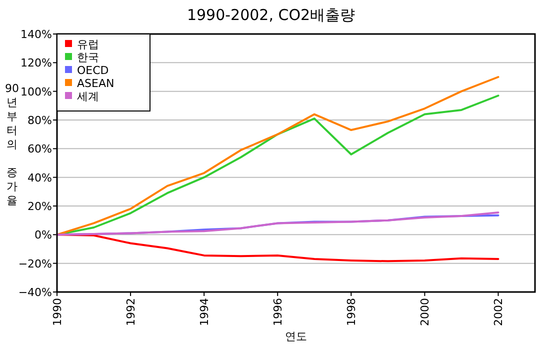 This screenshot has height=348, width=542. Describe the element at coordinates (40, 206) in the screenshot. I see `y-tick-label: 20%` at that location.